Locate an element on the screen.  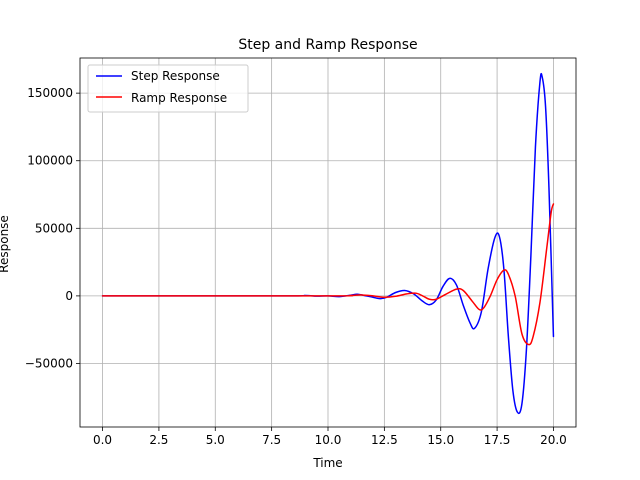
legend-label-ramp: Ramp Response is located at coordinates (179, 98).